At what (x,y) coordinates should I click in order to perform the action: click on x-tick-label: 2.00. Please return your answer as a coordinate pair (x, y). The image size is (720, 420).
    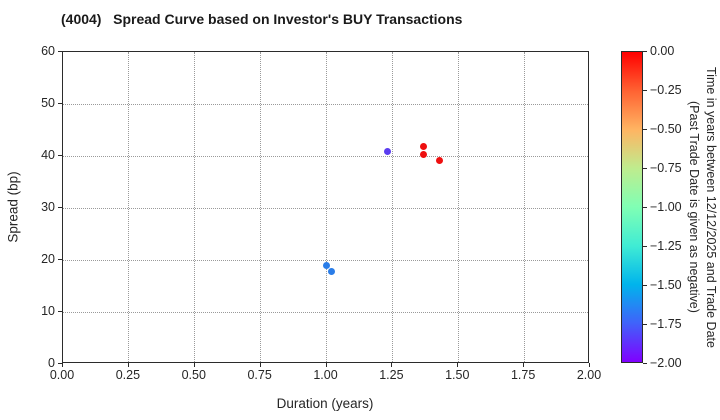
    Looking at the image, I should click on (589, 375).